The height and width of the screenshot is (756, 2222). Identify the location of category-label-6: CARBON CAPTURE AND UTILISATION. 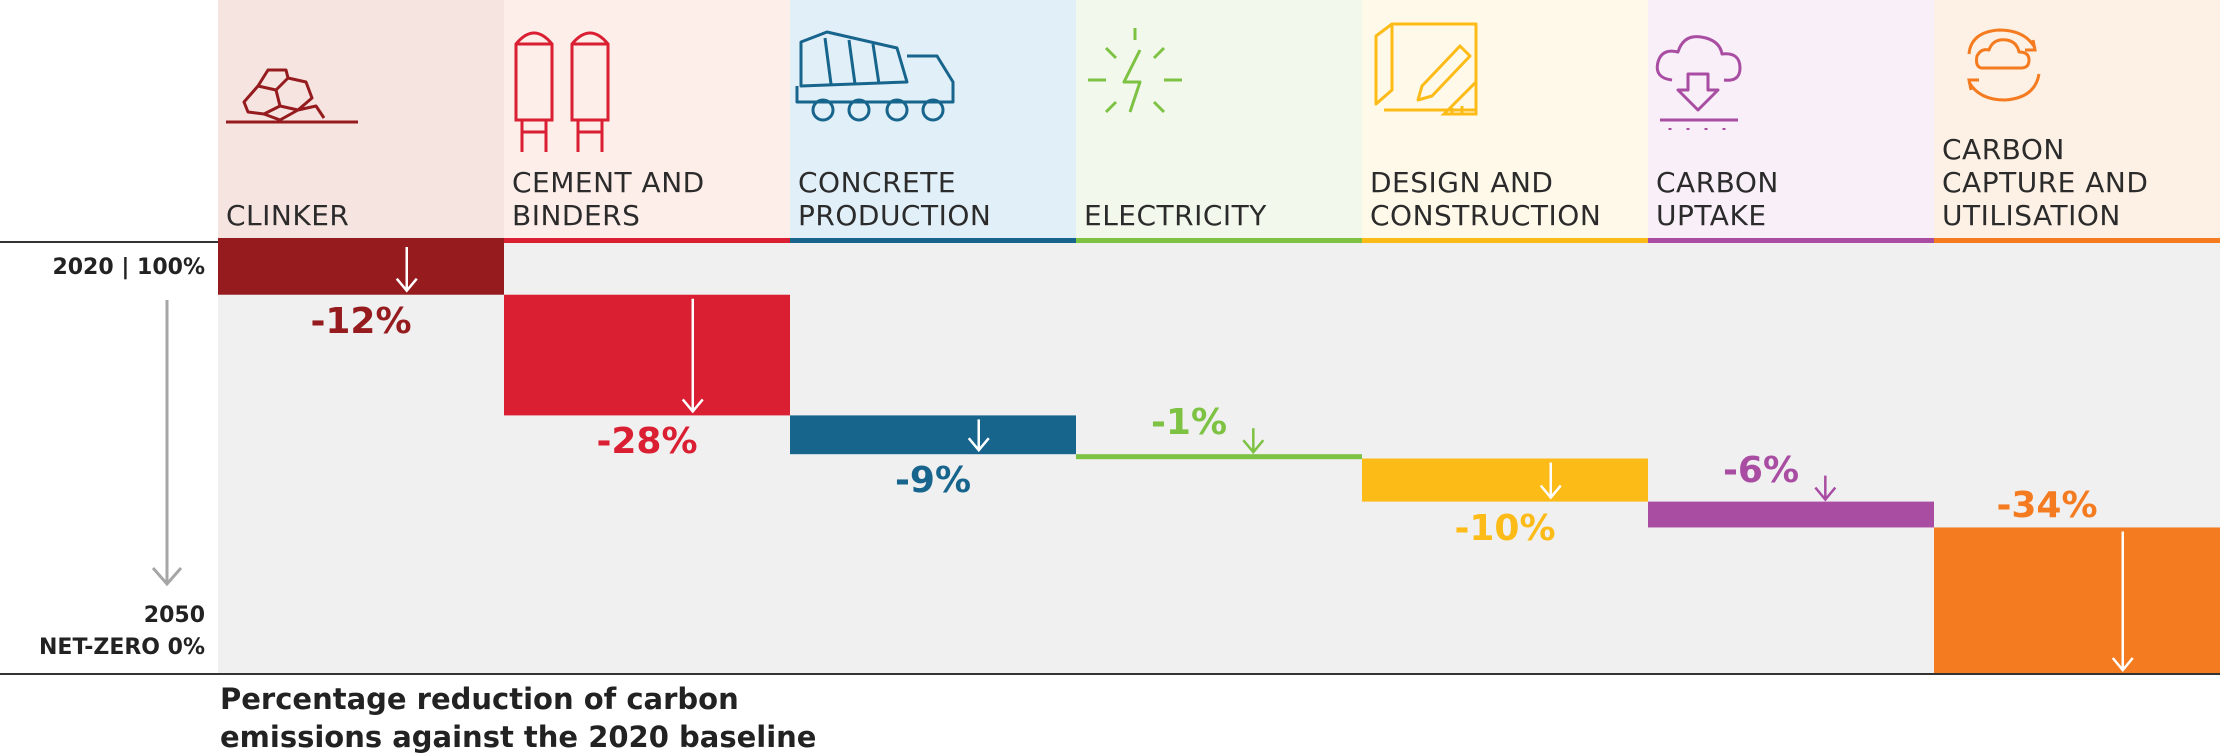
(2045, 182).